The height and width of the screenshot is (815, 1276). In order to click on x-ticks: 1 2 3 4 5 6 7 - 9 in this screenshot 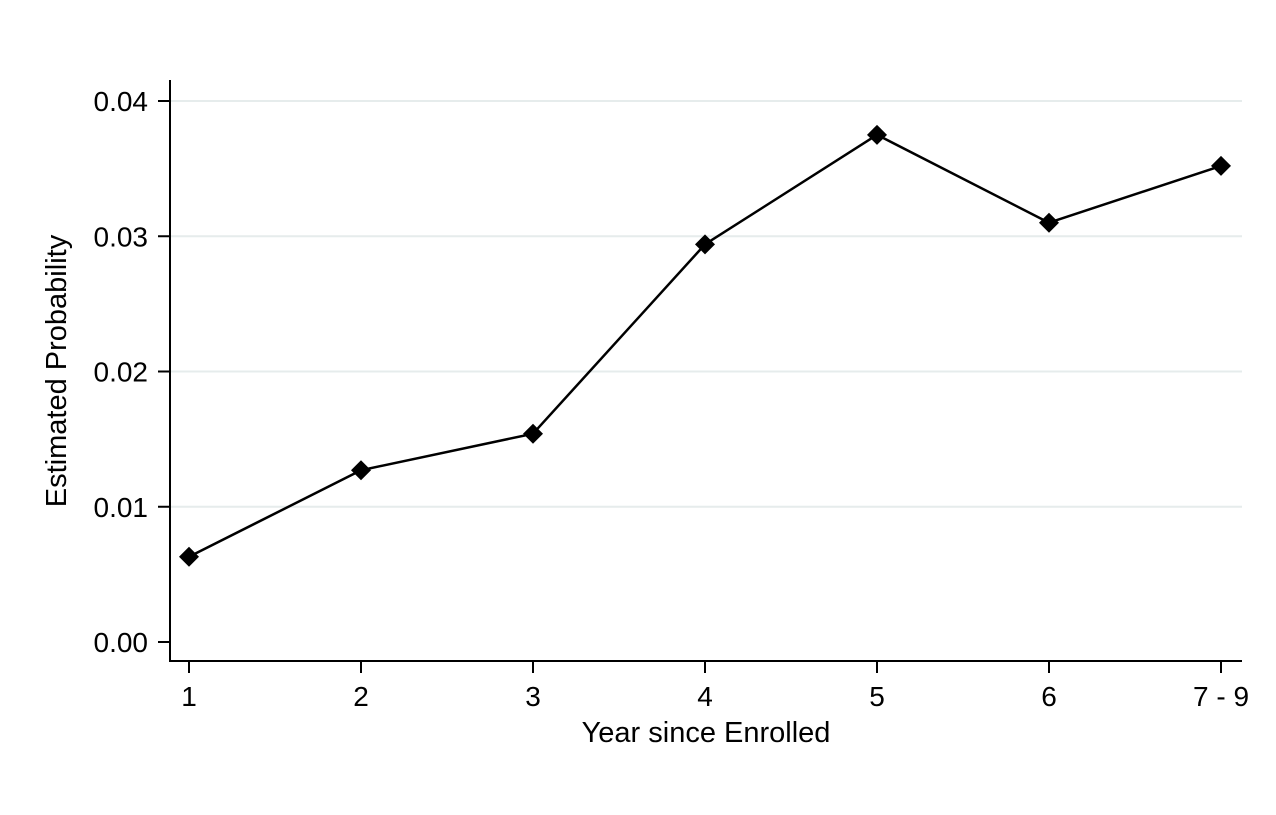, I will do `click(715, 686)`.